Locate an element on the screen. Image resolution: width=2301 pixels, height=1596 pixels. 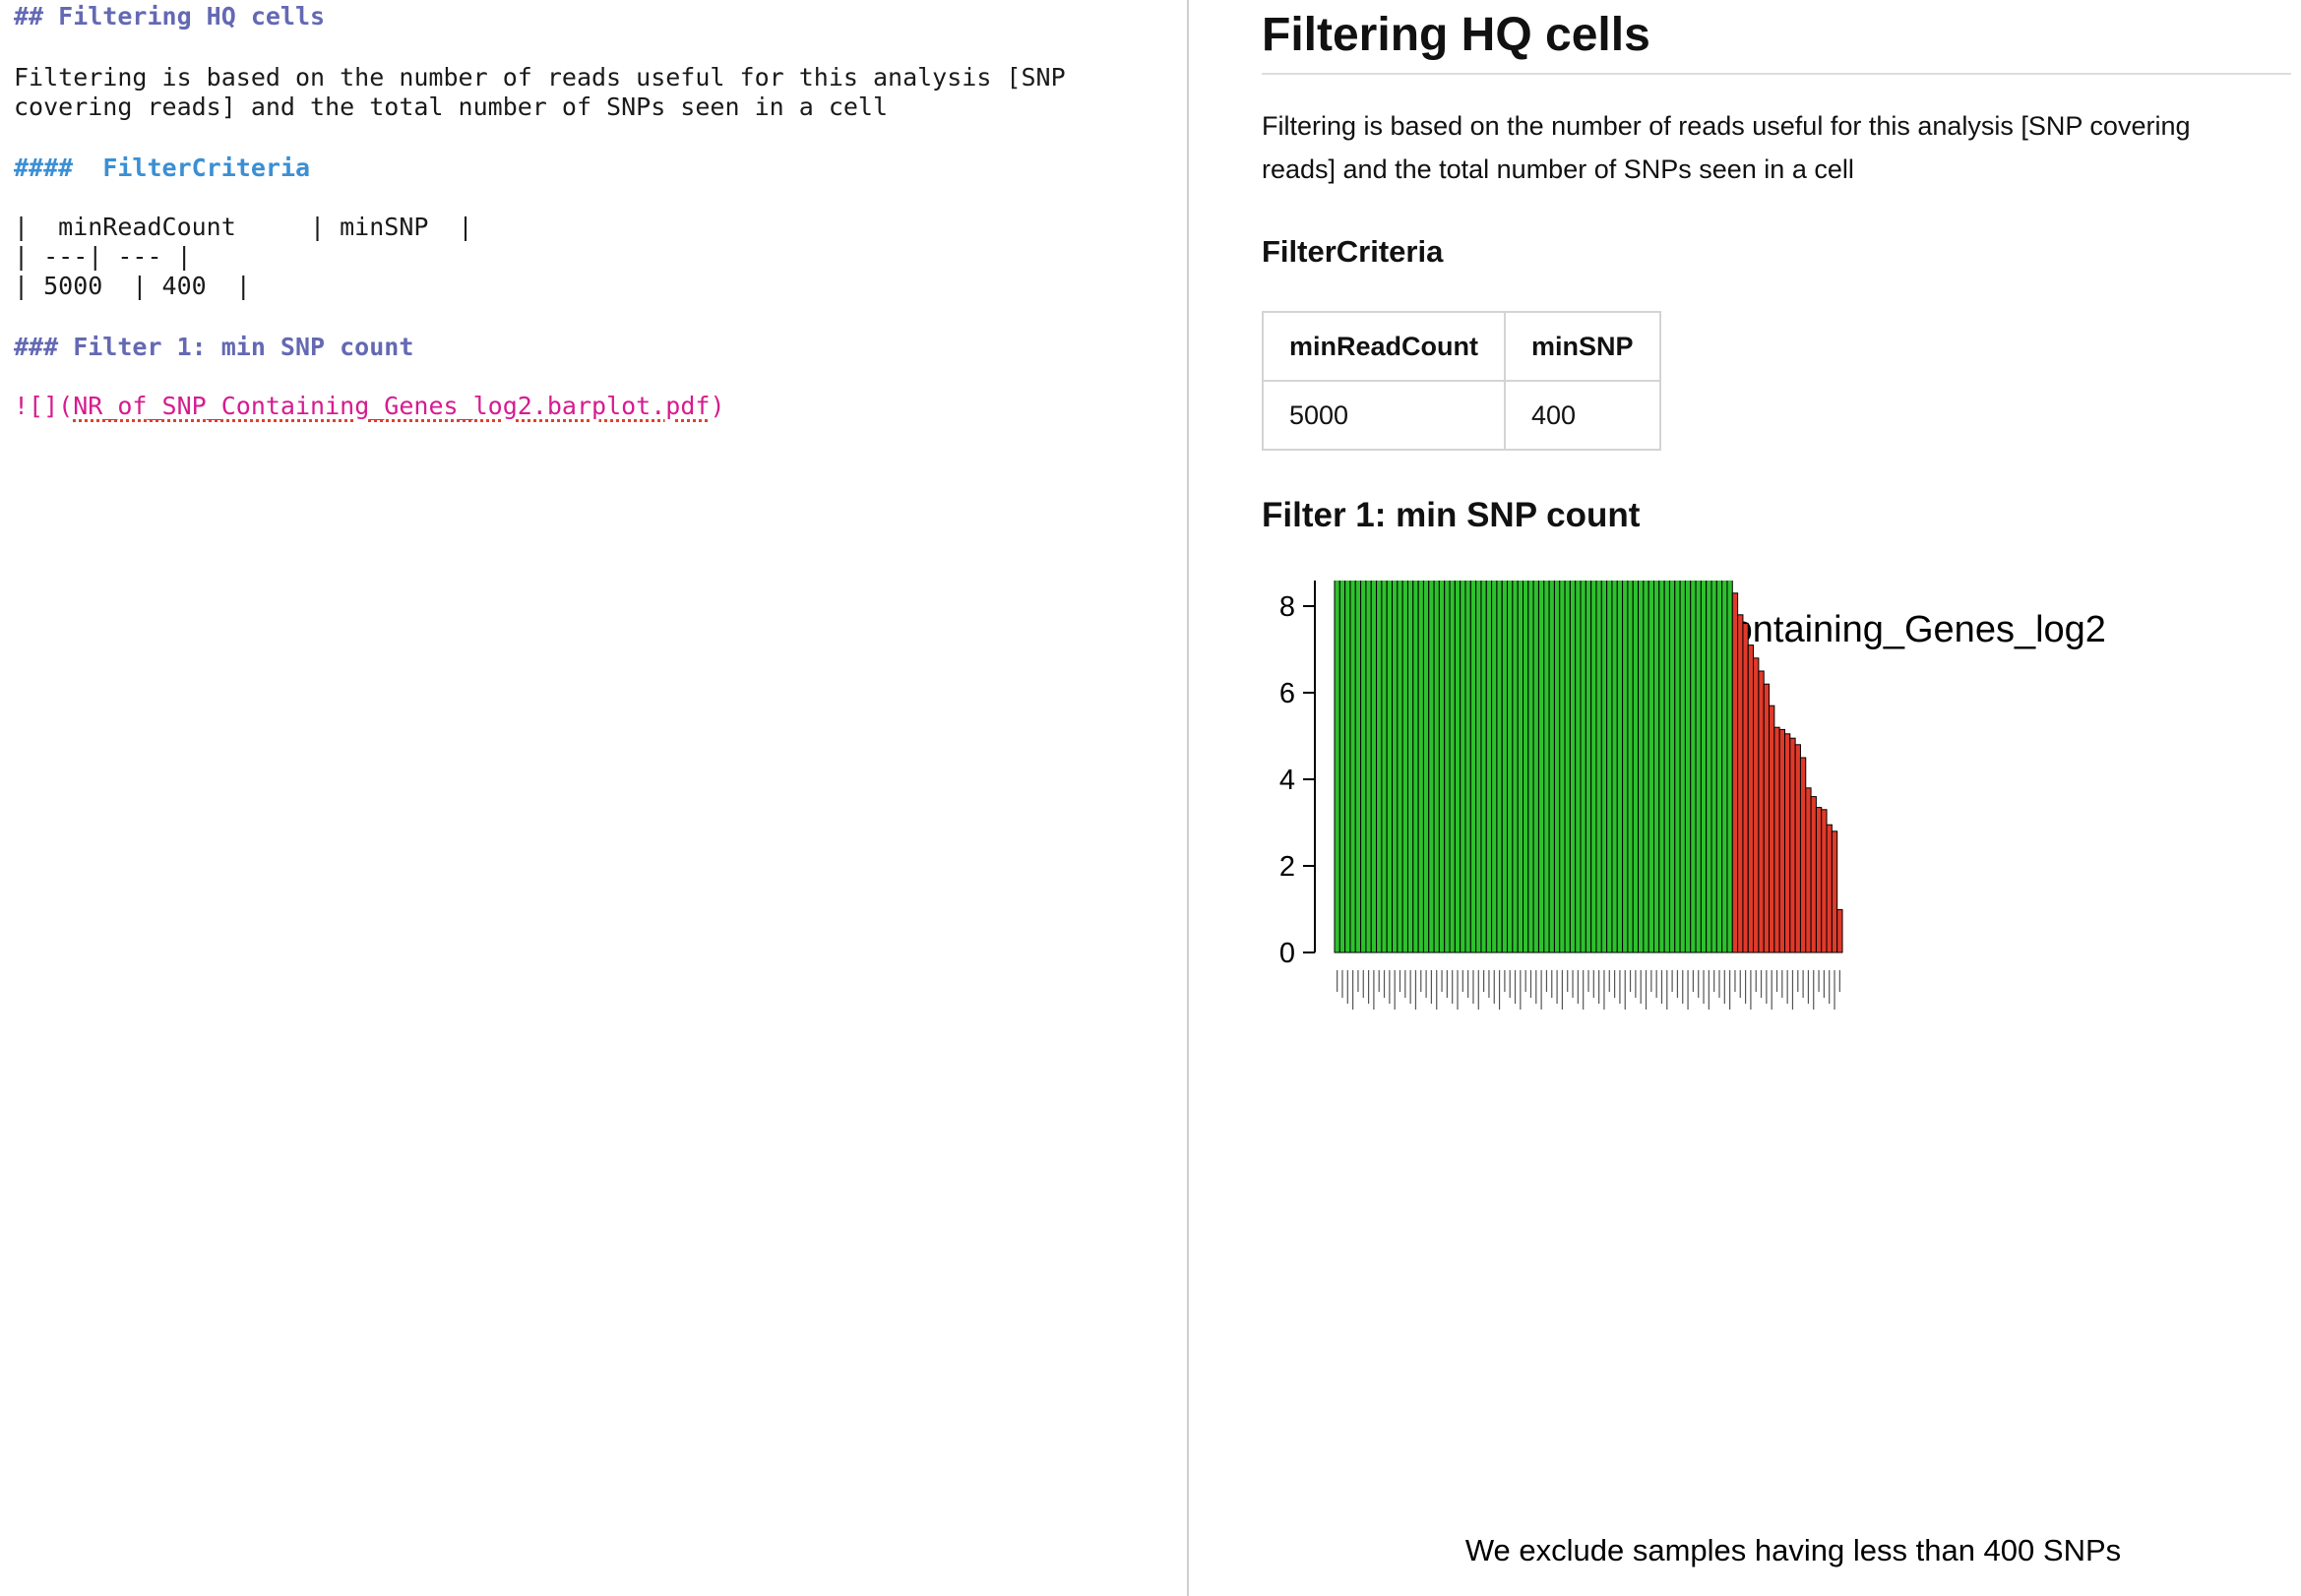
table-header-row: minReadCount minSNP is located at coordinates (1461, 347).